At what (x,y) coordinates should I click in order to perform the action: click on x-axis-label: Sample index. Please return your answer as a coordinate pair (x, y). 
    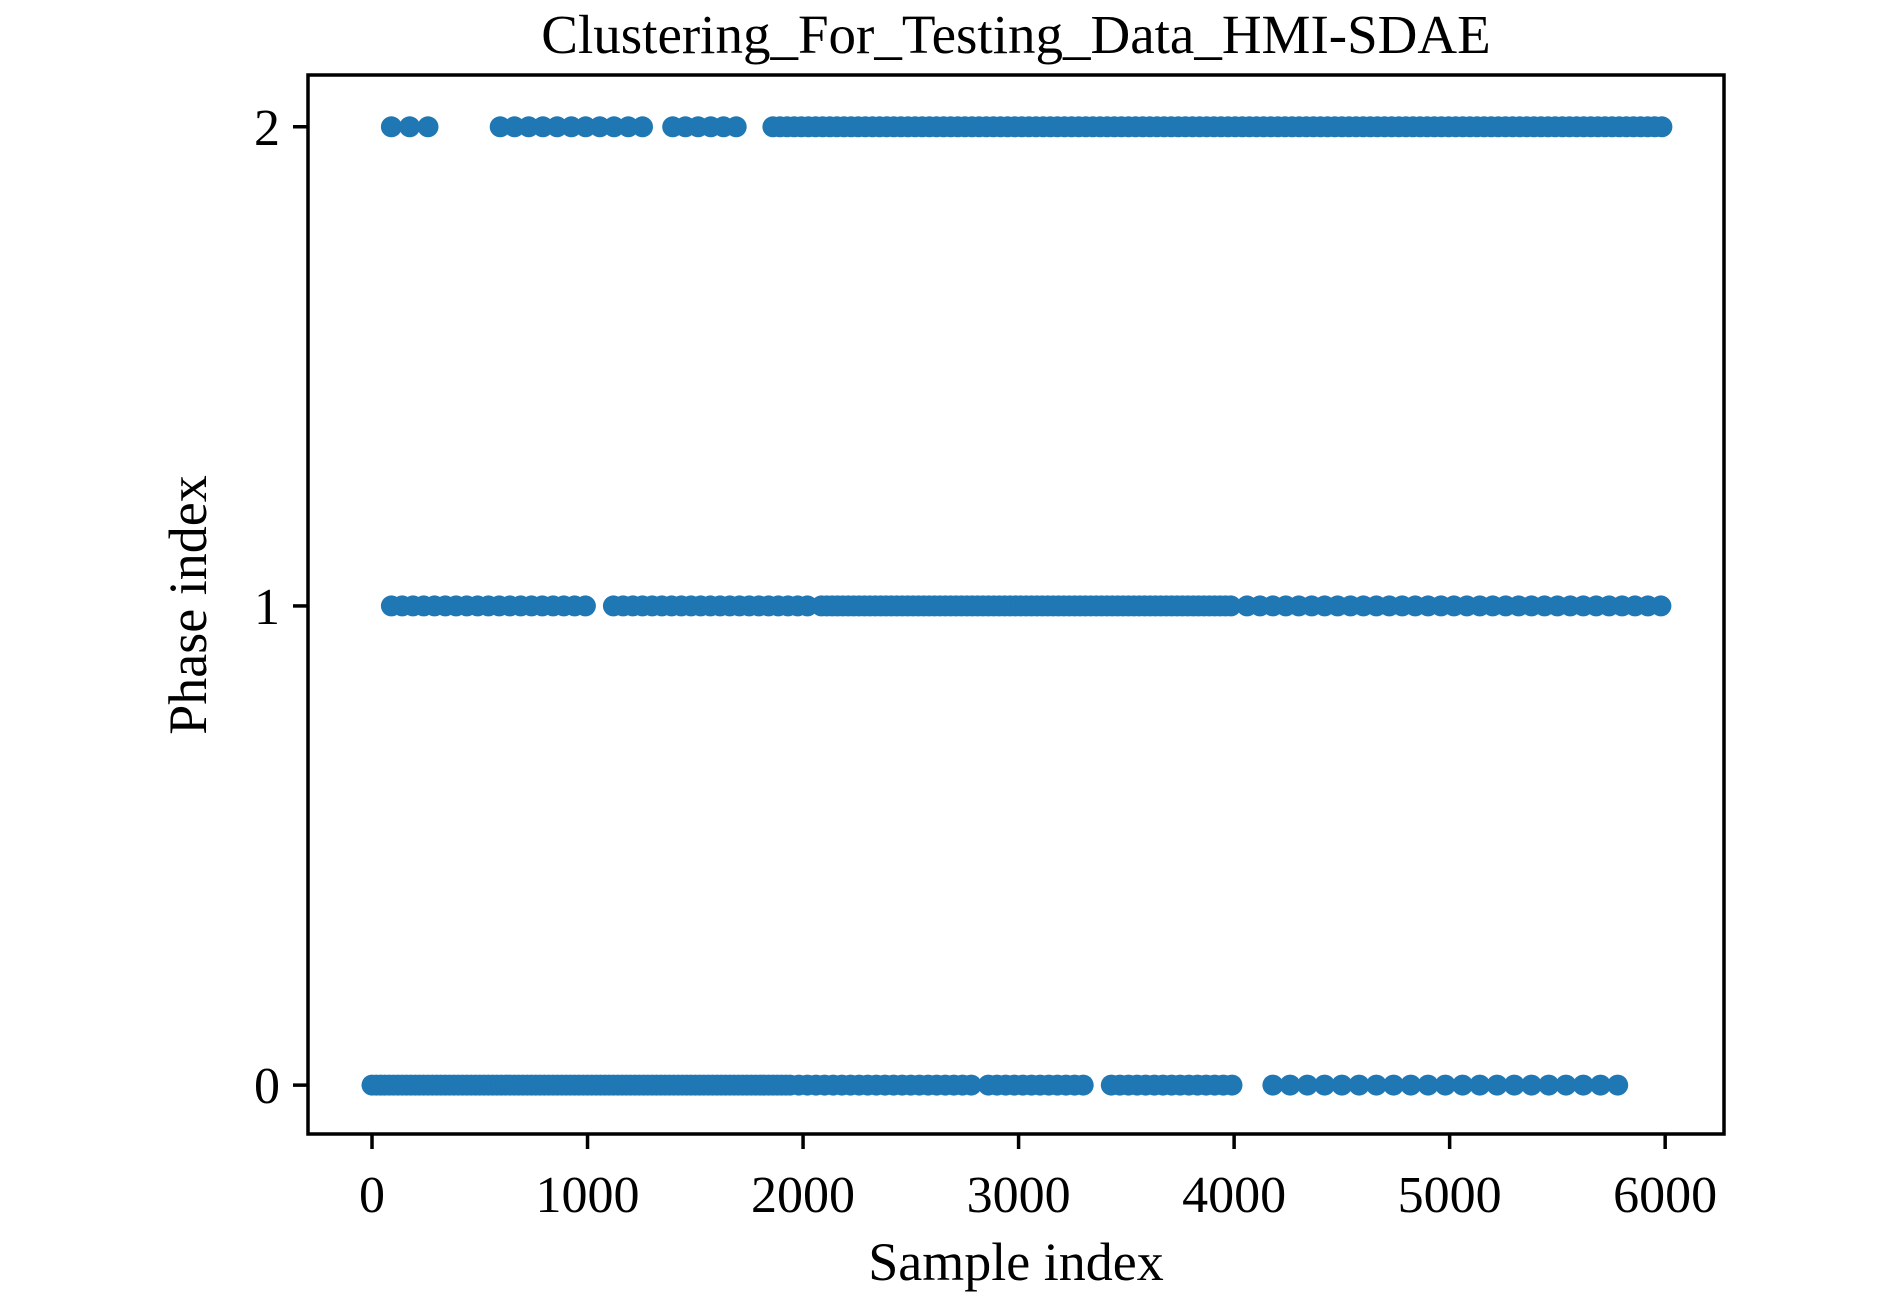
    Looking at the image, I should click on (1016, 1262).